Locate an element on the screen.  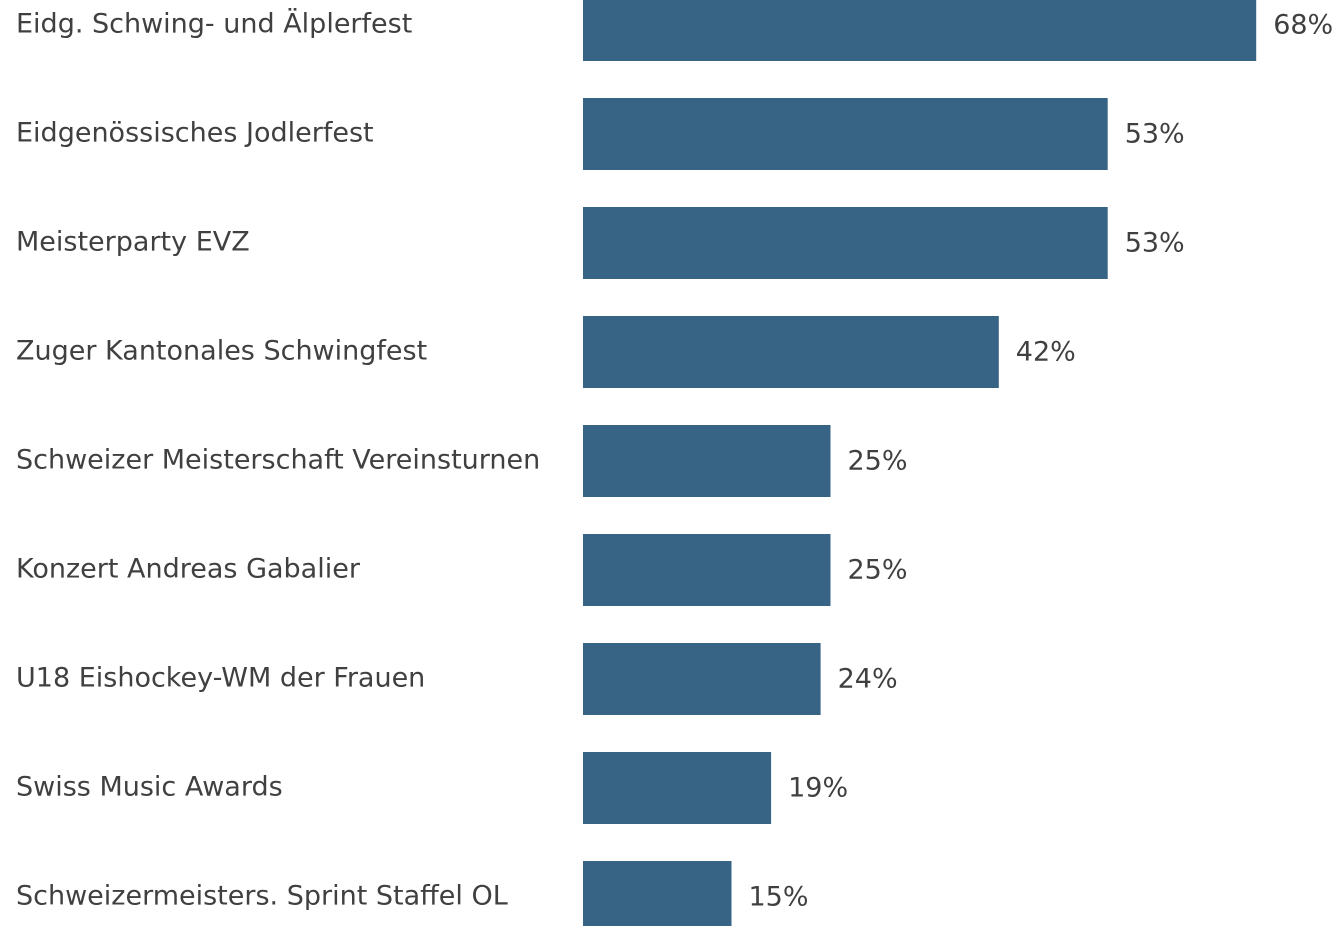
value-label: 24% is located at coordinates (868, 679).